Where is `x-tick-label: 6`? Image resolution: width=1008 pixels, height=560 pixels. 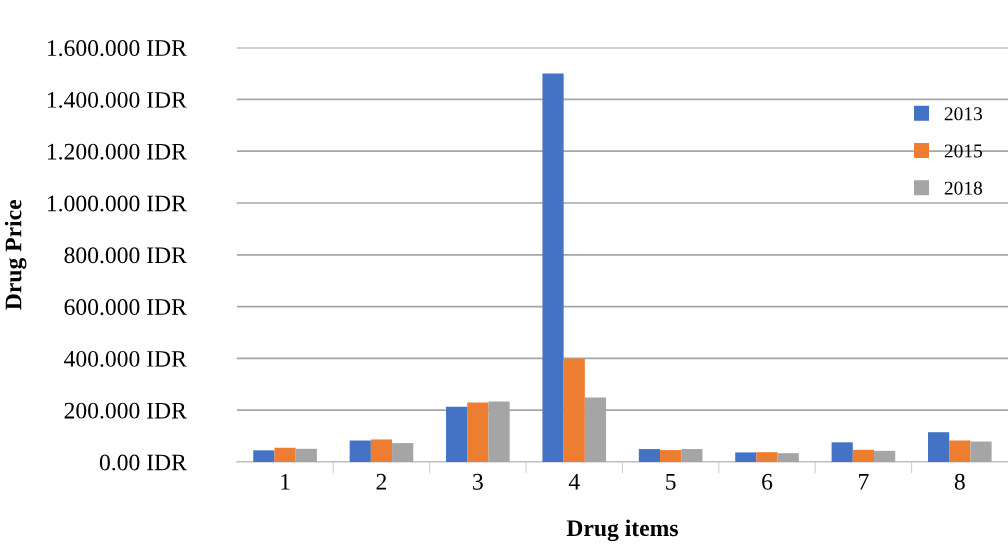 x-tick-label: 6 is located at coordinates (767, 481).